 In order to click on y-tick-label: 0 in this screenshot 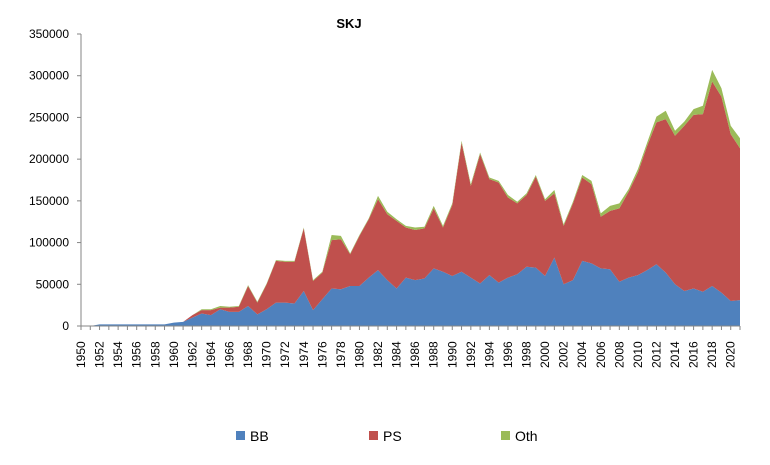, I will do `click(65, 326)`.